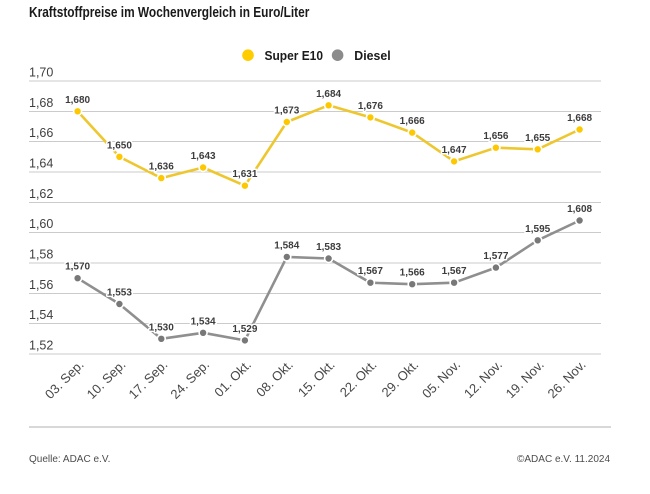 The height and width of the screenshot is (494, 650). Describe the element at coordinates (372, 56) in the screenshot. I see `svg-text: Diesel` at that location.